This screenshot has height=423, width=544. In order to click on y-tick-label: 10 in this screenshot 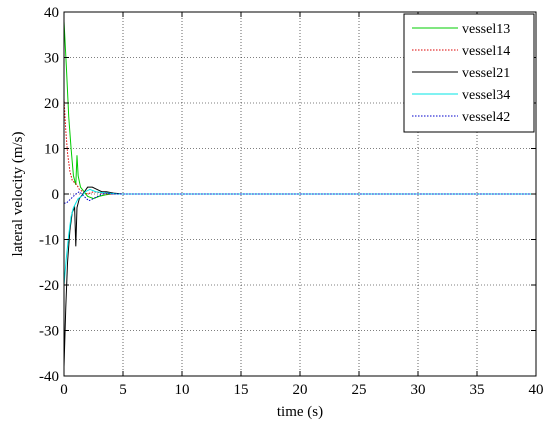, I will do `click(51, 150)`.